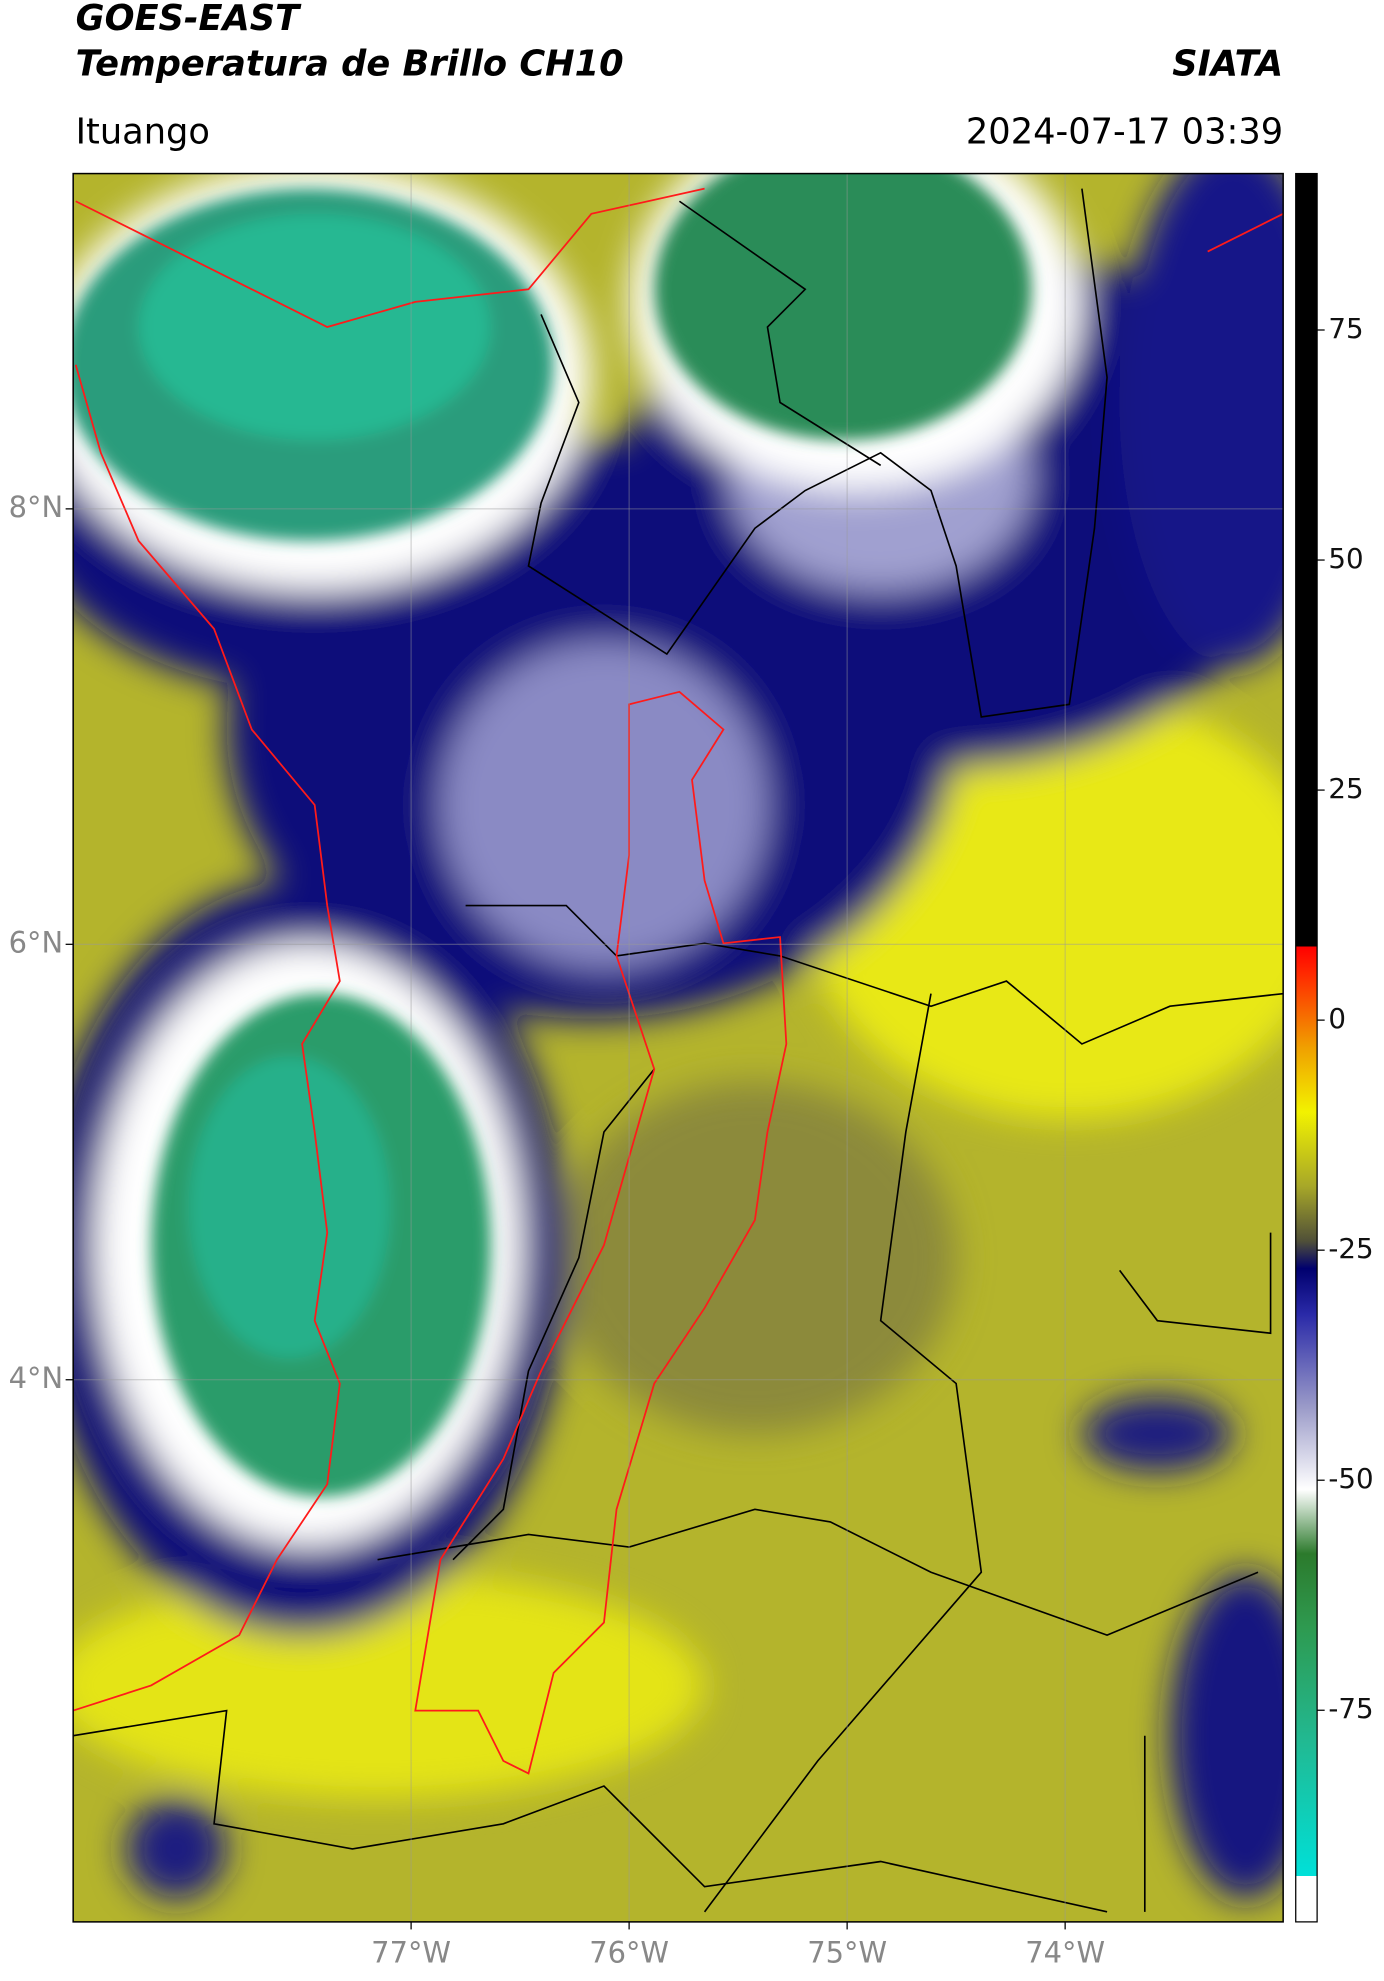  What do you see at coordinates (1345, 558) in the screenshot?
I see `colorbar-tick-label: 50` at bounding box center [1345, 558].